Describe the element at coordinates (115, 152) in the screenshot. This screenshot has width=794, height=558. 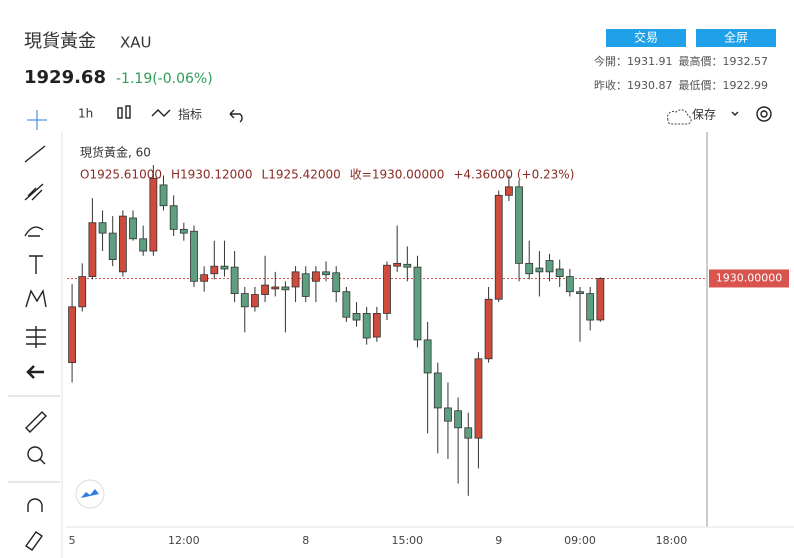
I see `legend-title: 現货黃金, 60` at that location.